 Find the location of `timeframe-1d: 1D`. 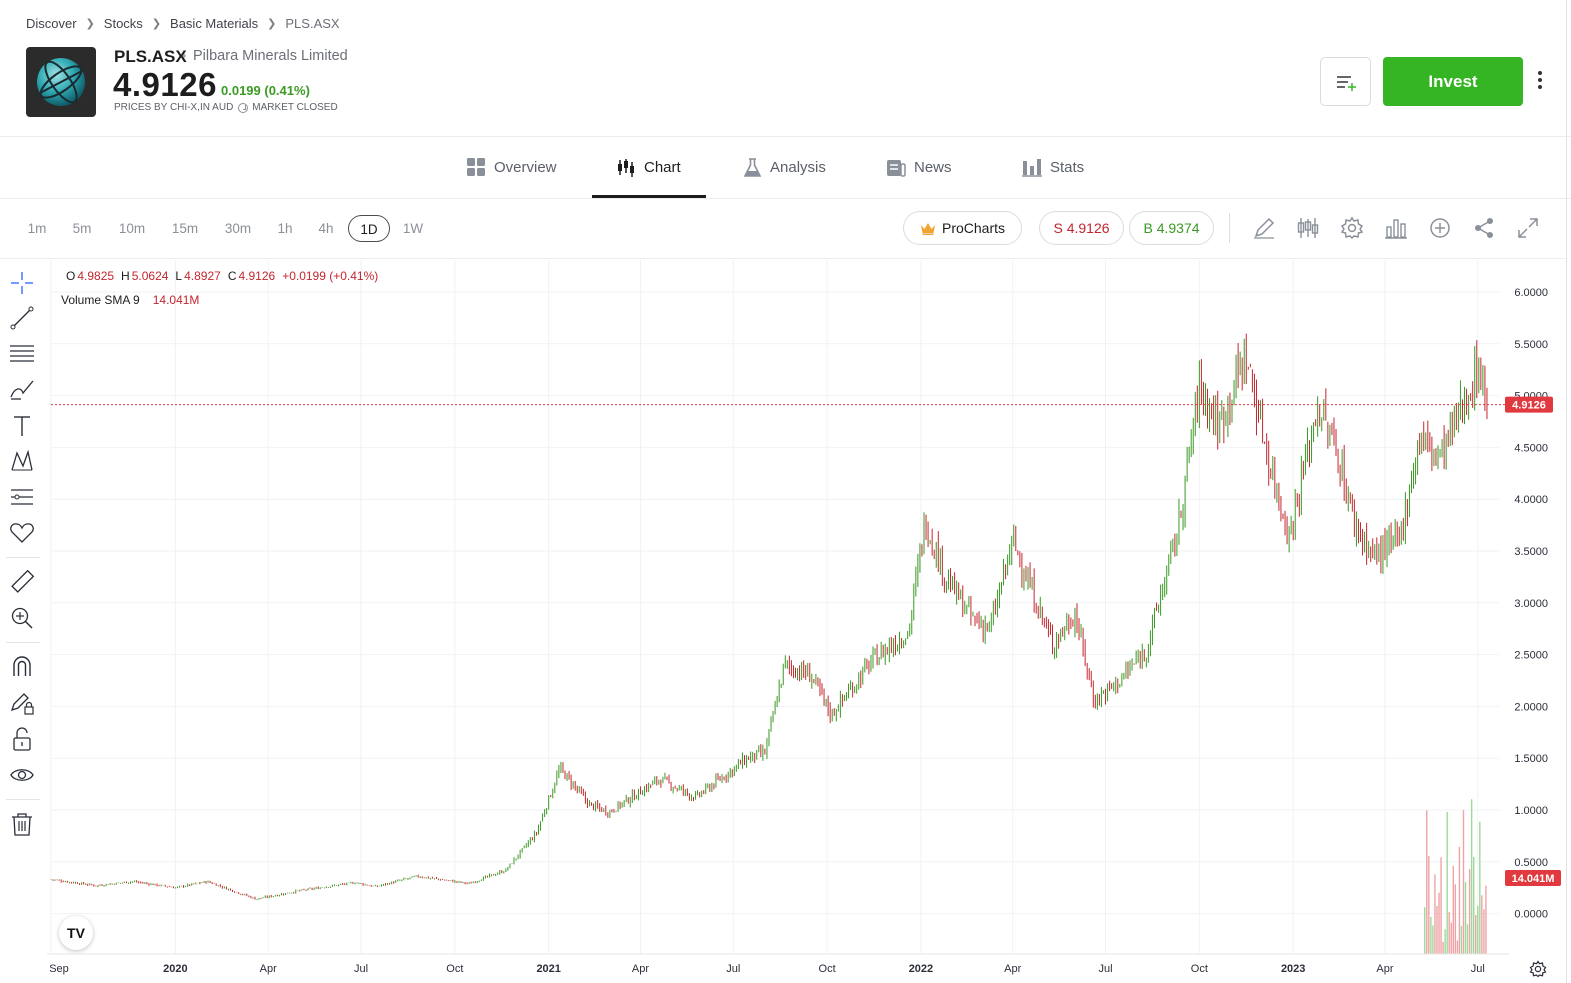

timeframe-1d: 1D is located at coordinates (369, 228).